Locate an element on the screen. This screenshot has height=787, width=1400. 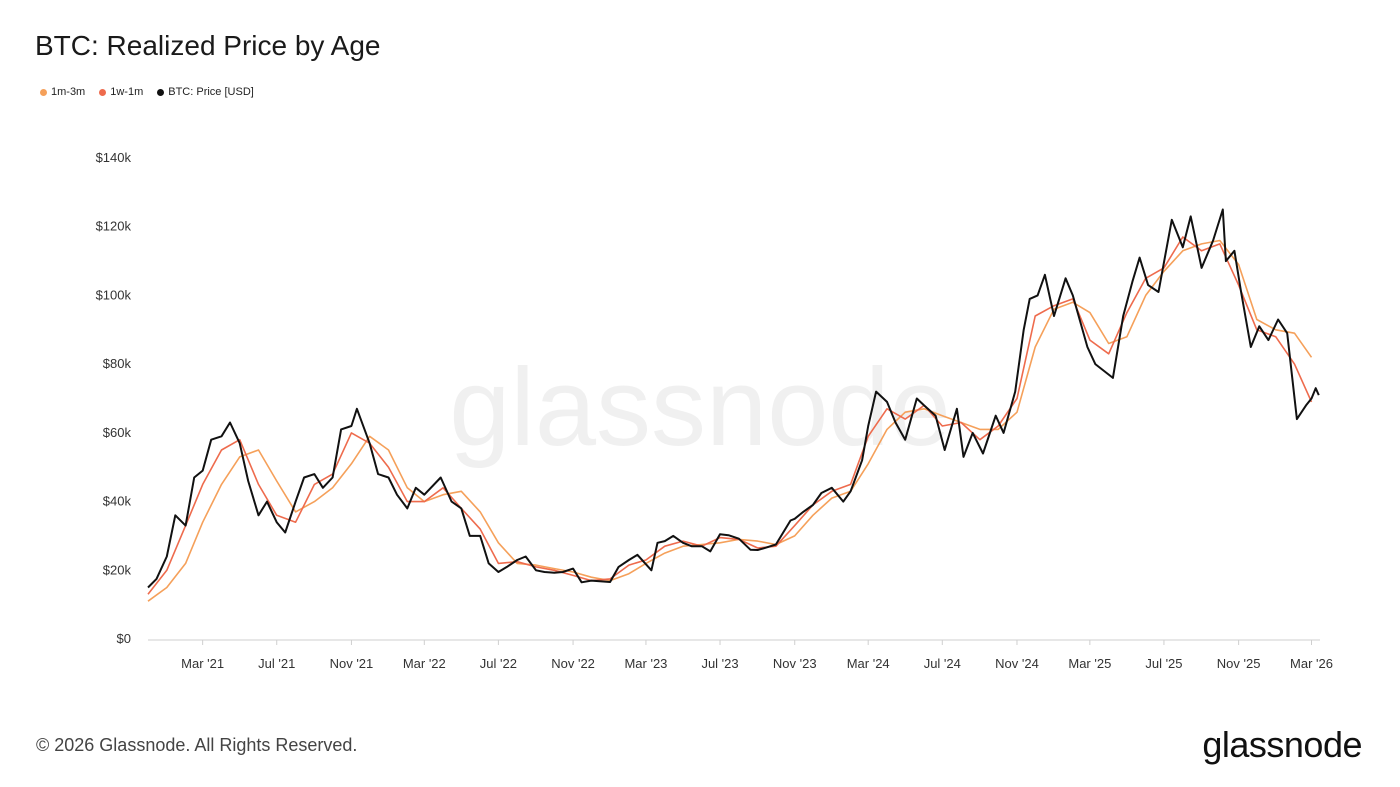
y-axis: $0 $20k $40k $60k $80k $100k $120k $140k is located at coordinates (114, 398).